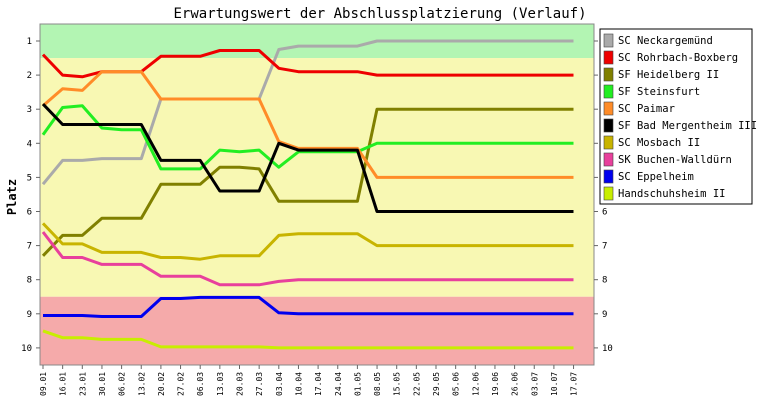  What do you see at coordinates (122, 384) in the screenshot?
I see `x-tick-label-4: 06.02` at bounding box center [122, 384].